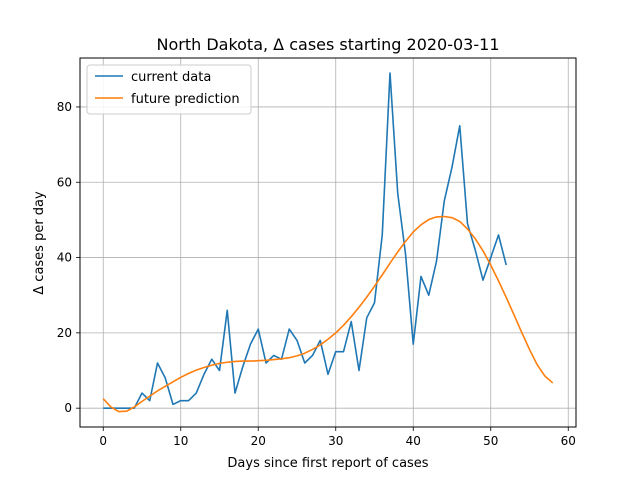 This screenshot has height=480, width=640. Describe the element at coordinates (64, 182) in the screenshot. I see `y-tick-label: 60` at that location.